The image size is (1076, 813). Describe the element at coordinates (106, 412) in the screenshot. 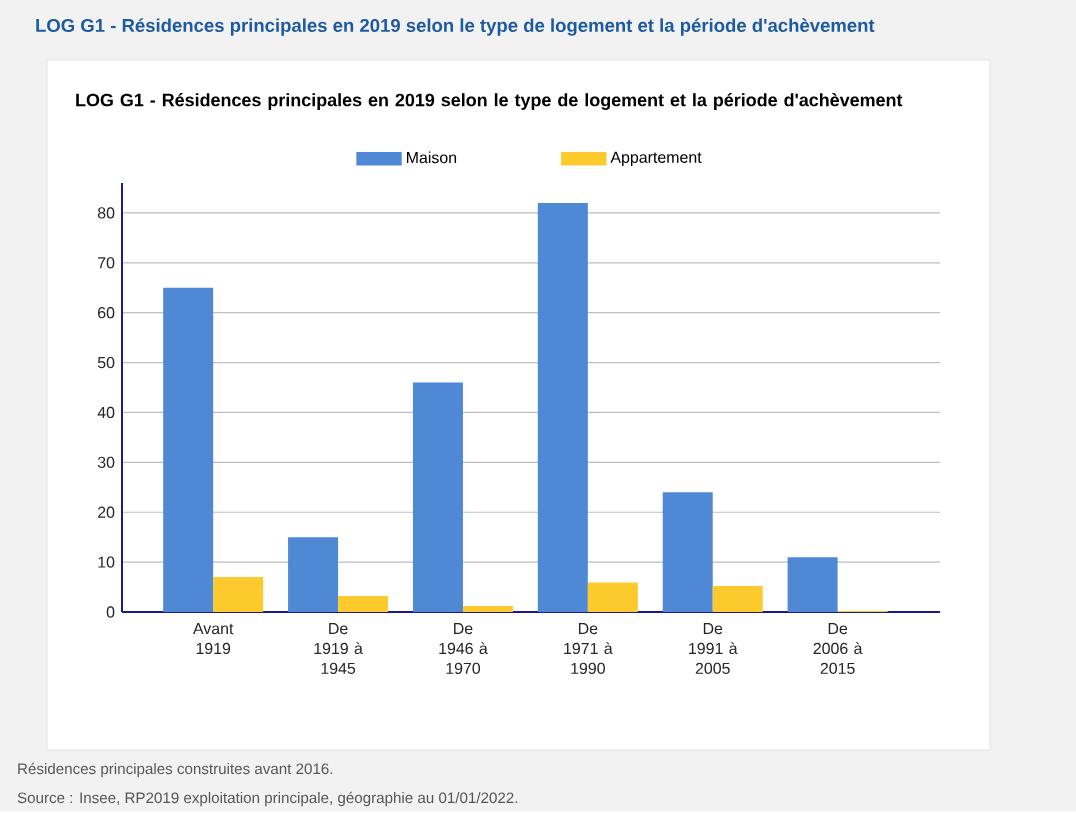

I see `y-tick-label: 40` at that location.